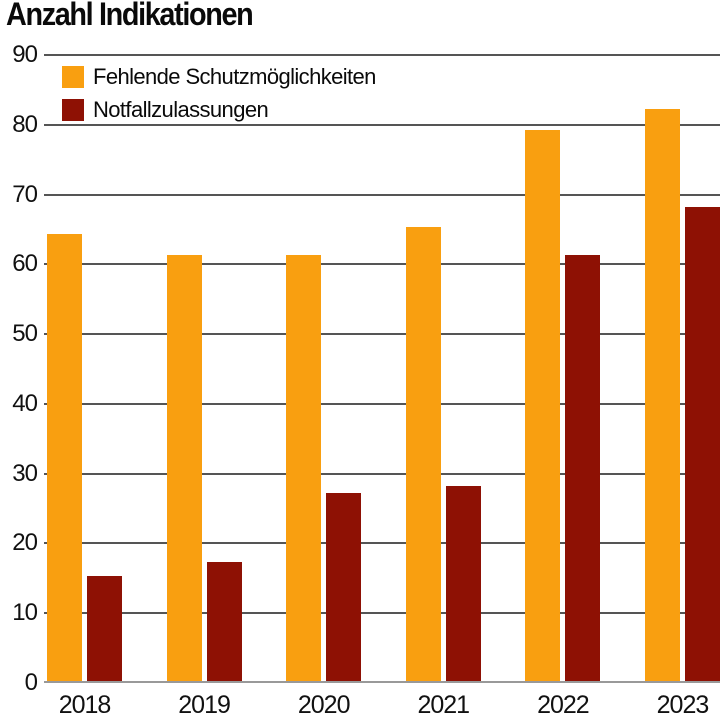 This screenshot has width=720, height=720. Describe the element at coordinates (682, 387) in the screenshot. I see `bar-group-2023: 2023` at that location.